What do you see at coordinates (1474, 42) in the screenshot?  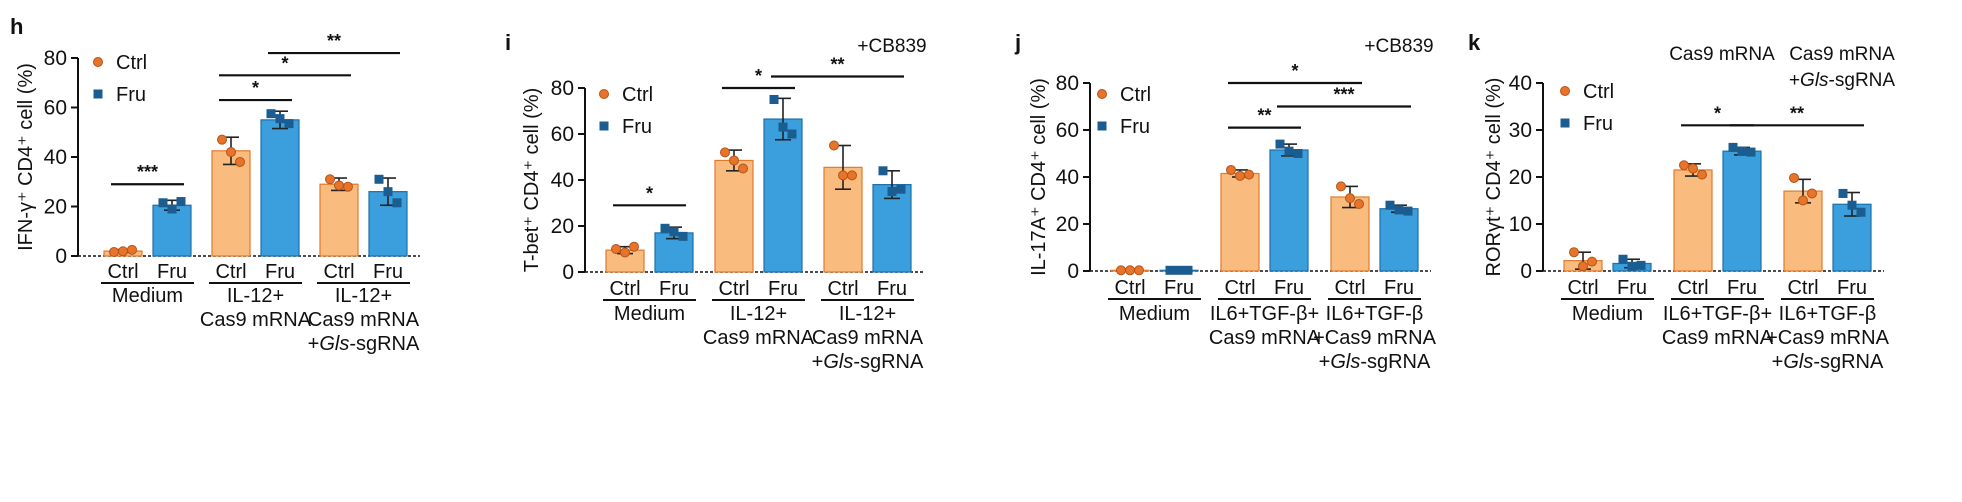 I see `panel-letter: k` at bounding box center [1474, 42].